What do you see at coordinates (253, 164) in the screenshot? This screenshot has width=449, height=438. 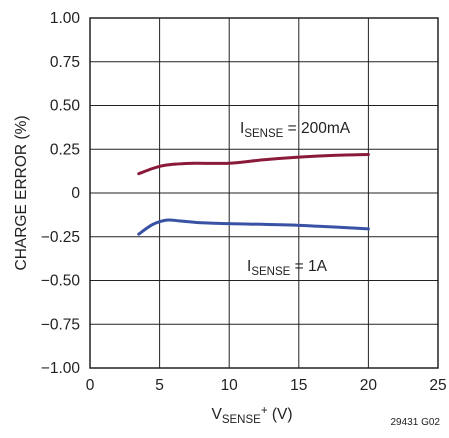 I see `series-line-200ma` at bounding box center [253, 164].